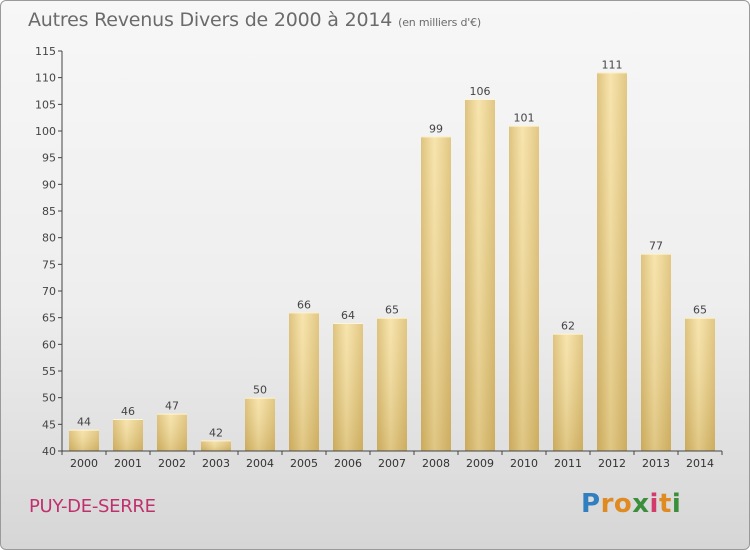 The height and width of the screenshot is (550, 750). What do you see at coordinates (216, 432) in the screenshot?
I see `data-label: 42` at bounding box center [216, 432].